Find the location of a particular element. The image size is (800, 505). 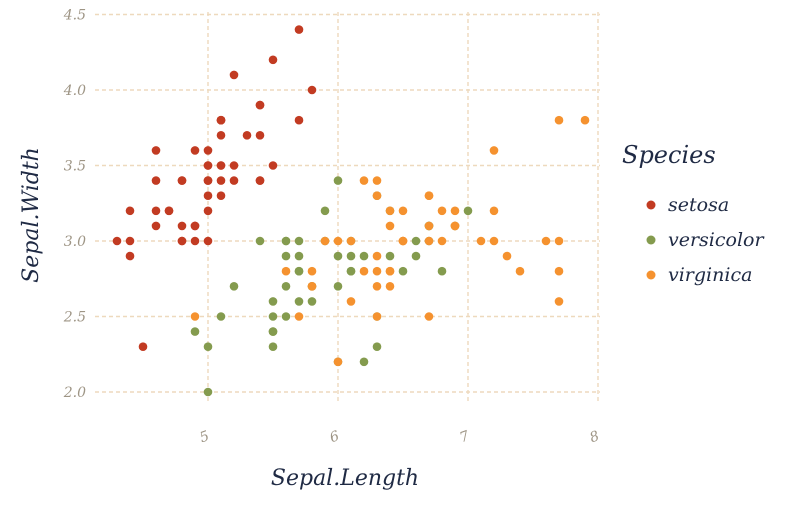

legend-label-versicolor: versicolor is located at coordinates (716, 240).